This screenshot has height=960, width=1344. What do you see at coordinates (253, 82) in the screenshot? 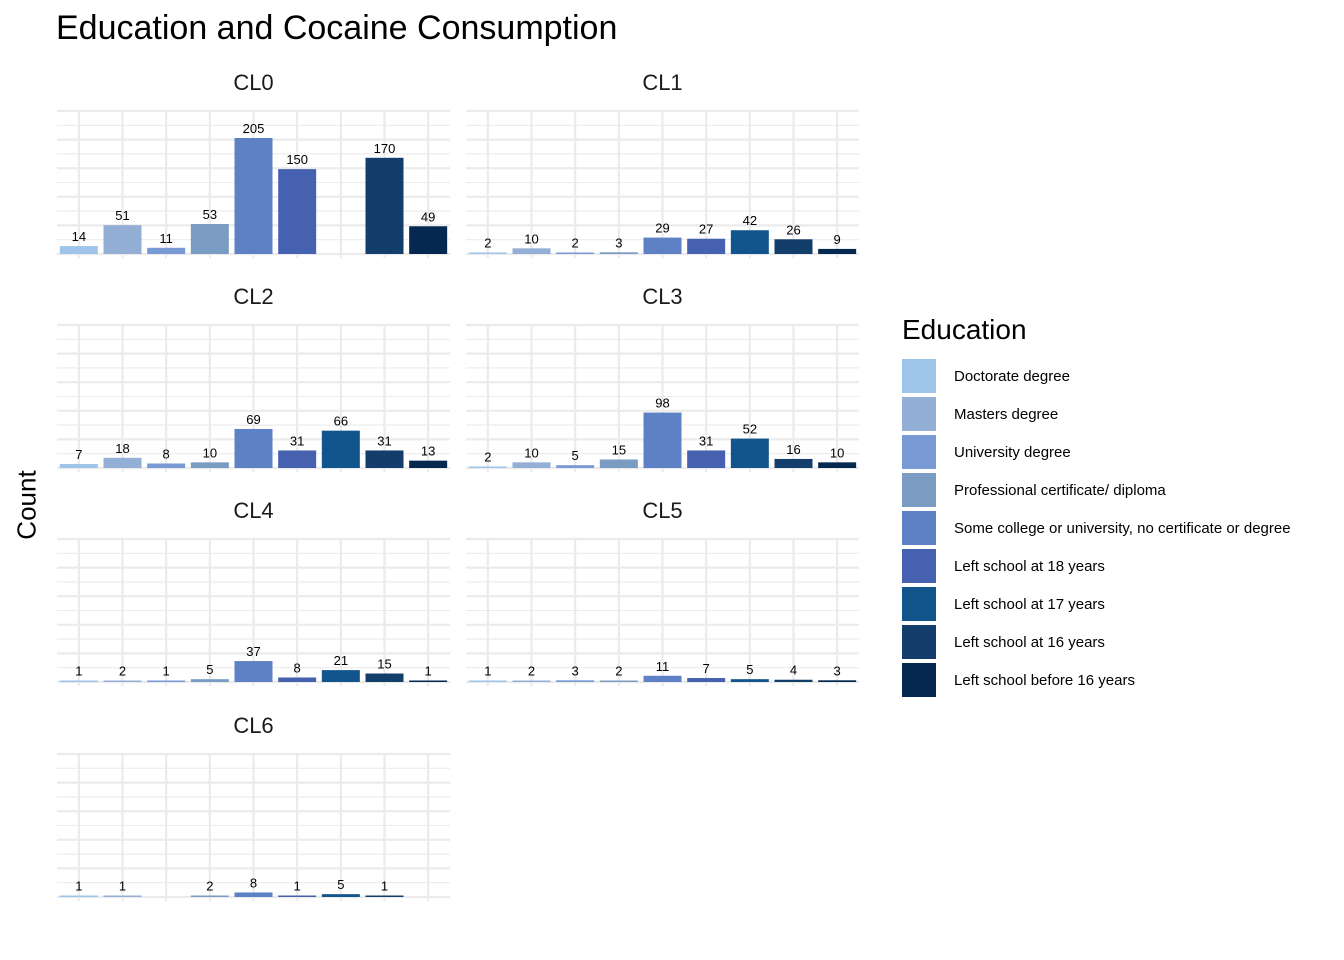
I see `facet-title: CL0` at bounding box center [253, 82].